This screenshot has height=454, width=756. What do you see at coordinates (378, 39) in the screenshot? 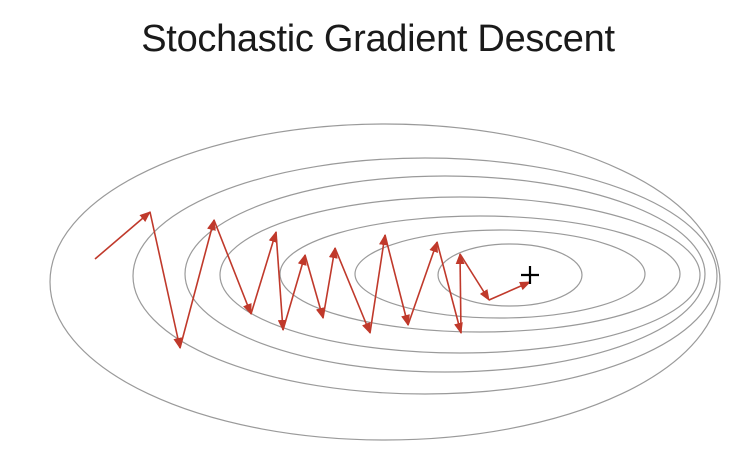
I see `diagram-title: Stochastic Gradient Descent` at bounding box center [378, 39].